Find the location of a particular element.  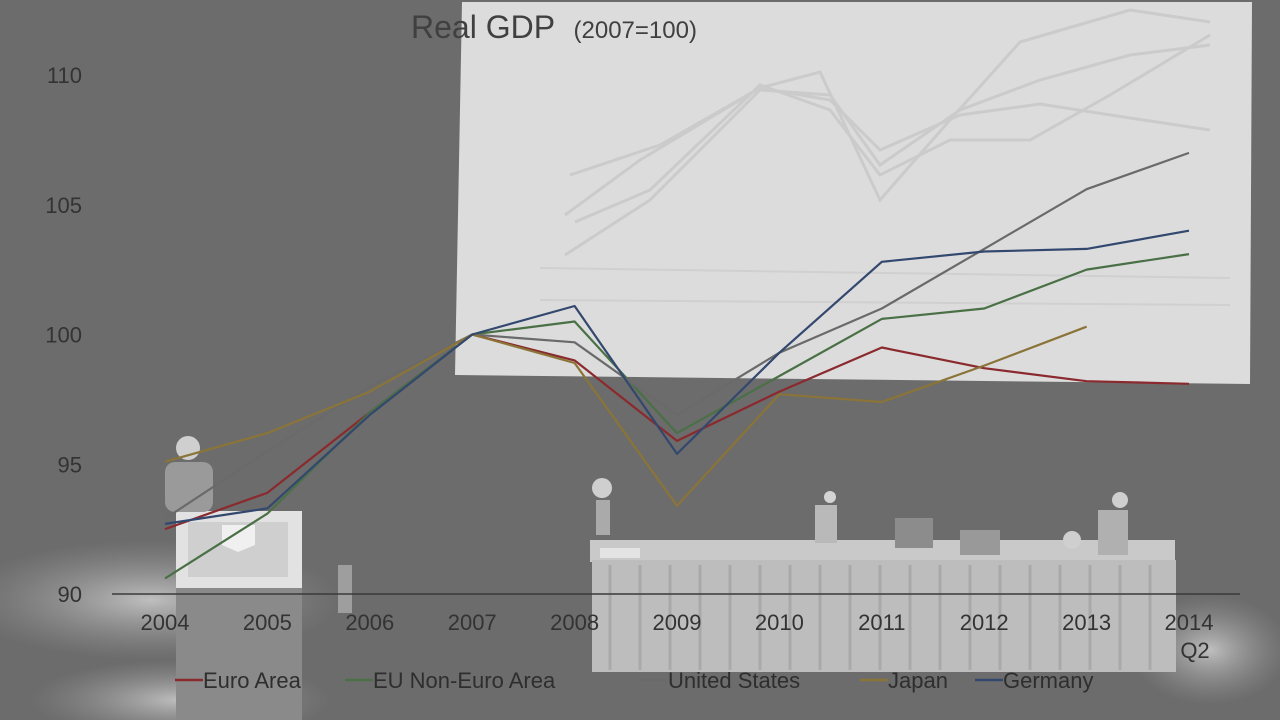

chart-title: Real GDP is located at coordinates (483, 27).